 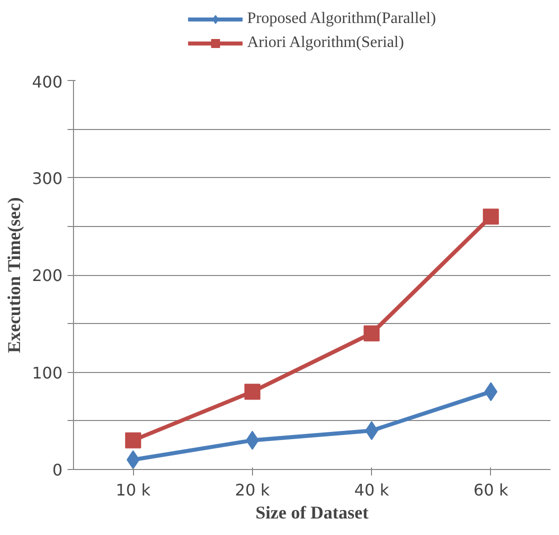 I want to click on y-tick-label: 400, so click(x=47, y=82).